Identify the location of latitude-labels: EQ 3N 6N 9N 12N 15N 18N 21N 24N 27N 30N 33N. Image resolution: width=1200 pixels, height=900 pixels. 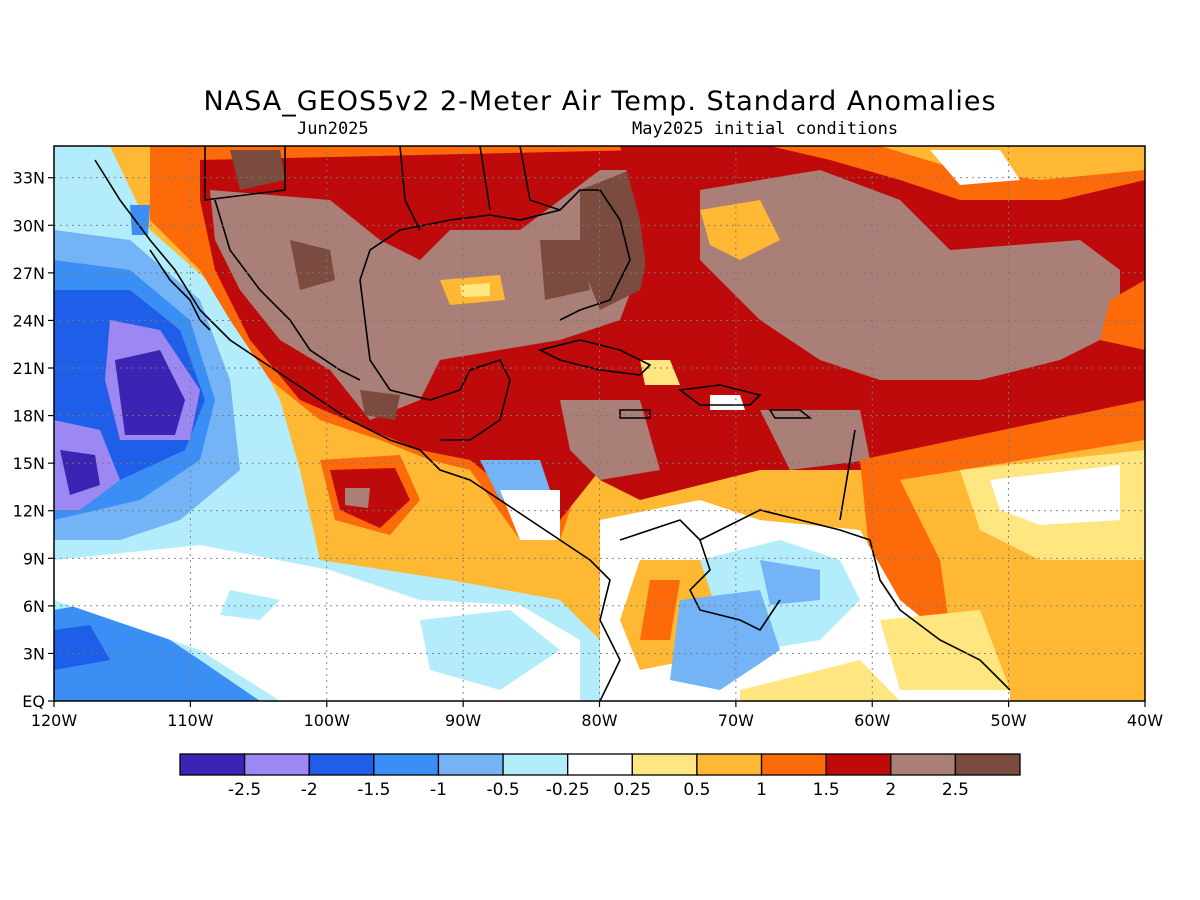
(33, 440).